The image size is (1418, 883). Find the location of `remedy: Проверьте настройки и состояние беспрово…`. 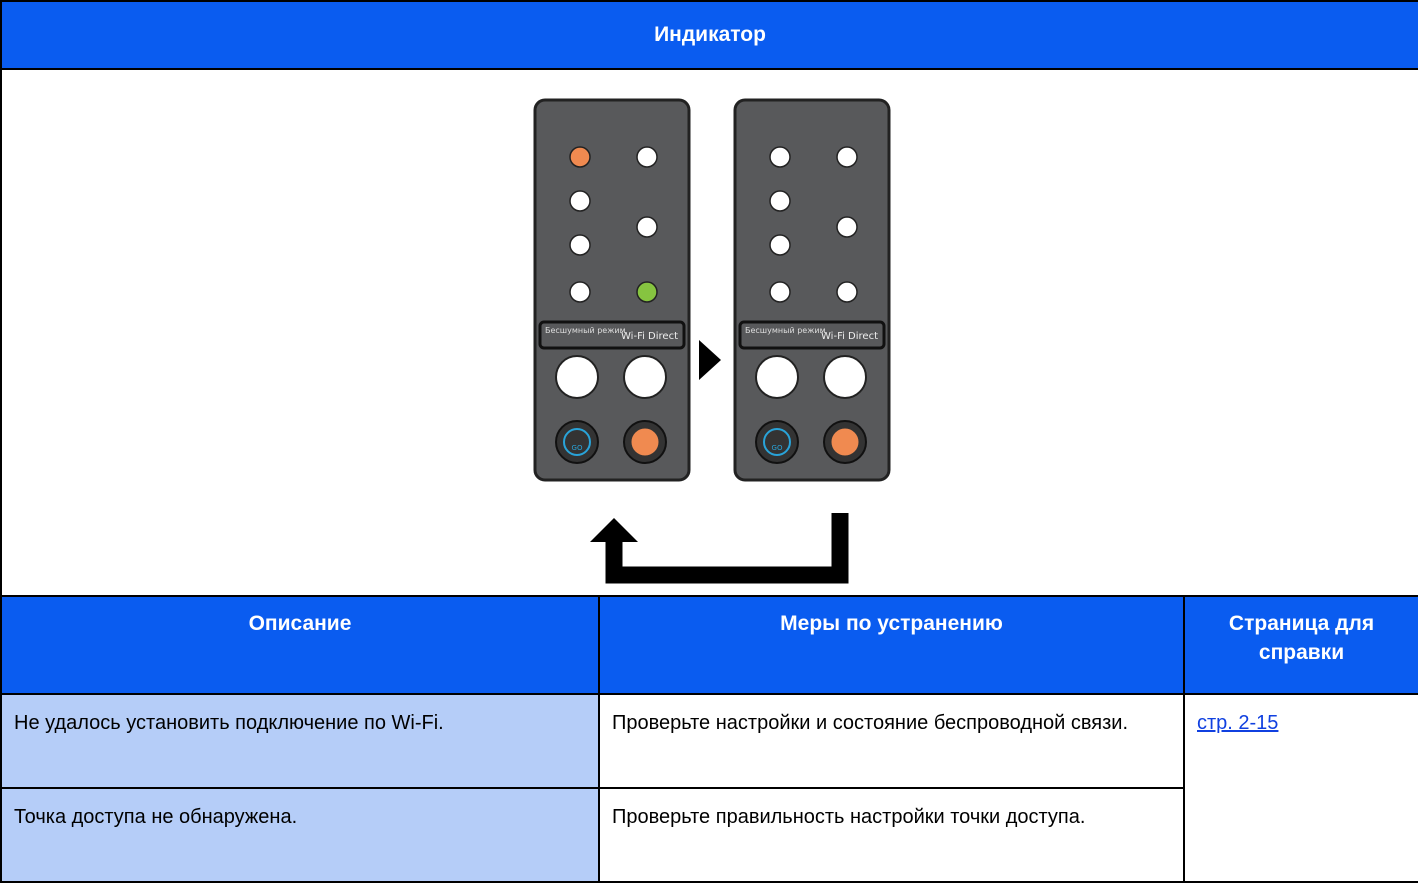

remedy: Проверьте настройки и состояние беспрово… is located at coordinates (891, 741).